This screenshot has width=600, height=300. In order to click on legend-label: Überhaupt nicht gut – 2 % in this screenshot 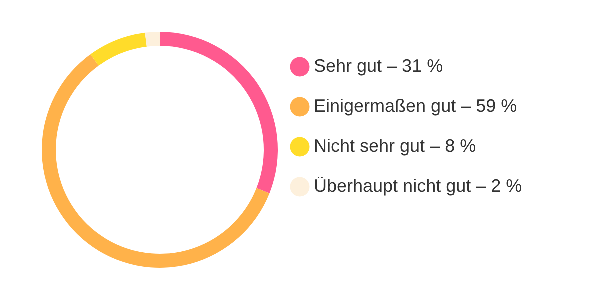, I will do `click(418, 186)`.